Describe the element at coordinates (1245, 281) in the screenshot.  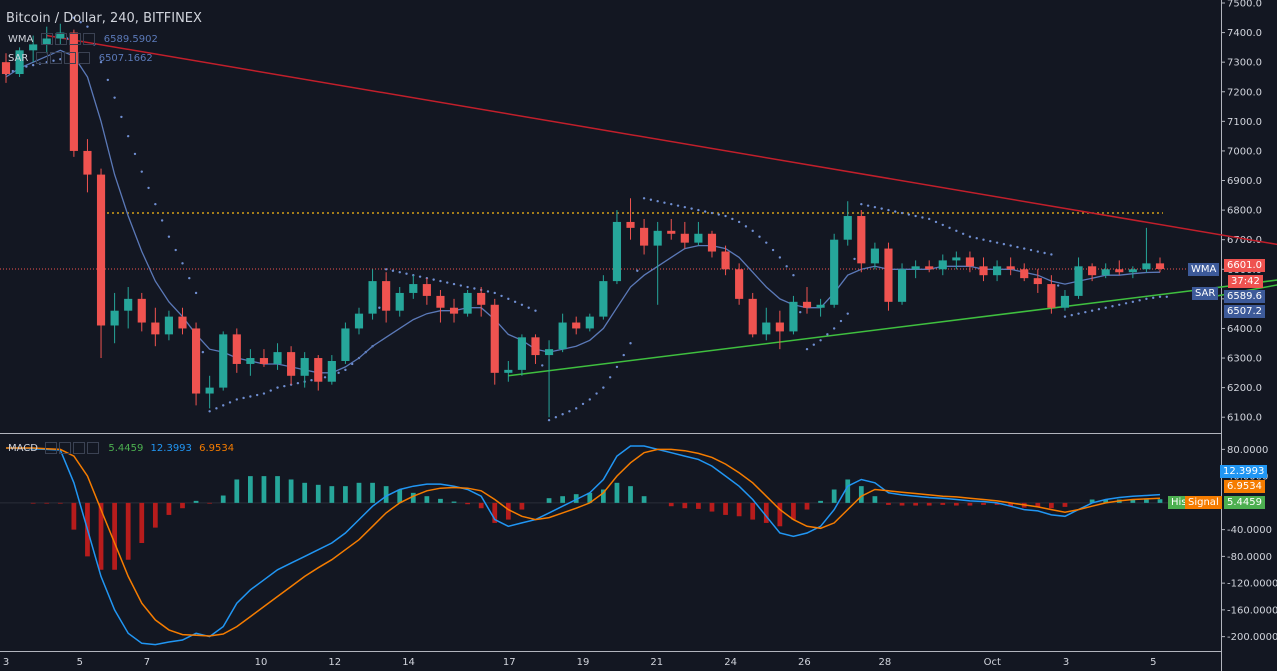
I see `countdown-tag: 37:42` at that location.